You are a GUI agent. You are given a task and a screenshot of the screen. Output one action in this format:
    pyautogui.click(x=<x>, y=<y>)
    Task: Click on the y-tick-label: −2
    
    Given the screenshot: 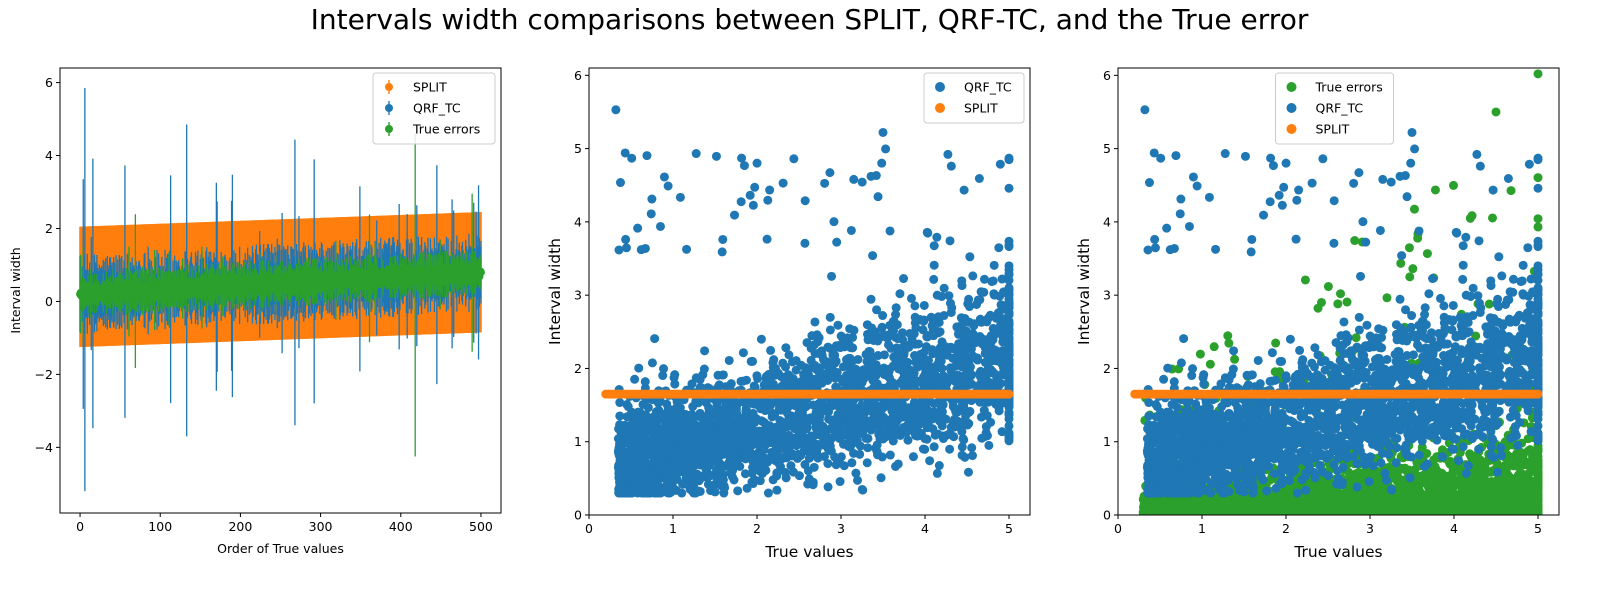 What is the action you would take?
    pyautogui.click(x=44, y=374)
    